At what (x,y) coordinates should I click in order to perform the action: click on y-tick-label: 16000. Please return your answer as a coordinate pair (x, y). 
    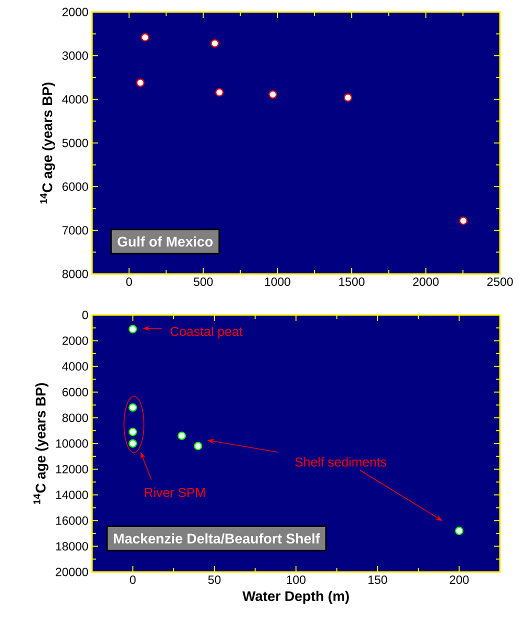
    Looking at the image, I should click on (72, 520).